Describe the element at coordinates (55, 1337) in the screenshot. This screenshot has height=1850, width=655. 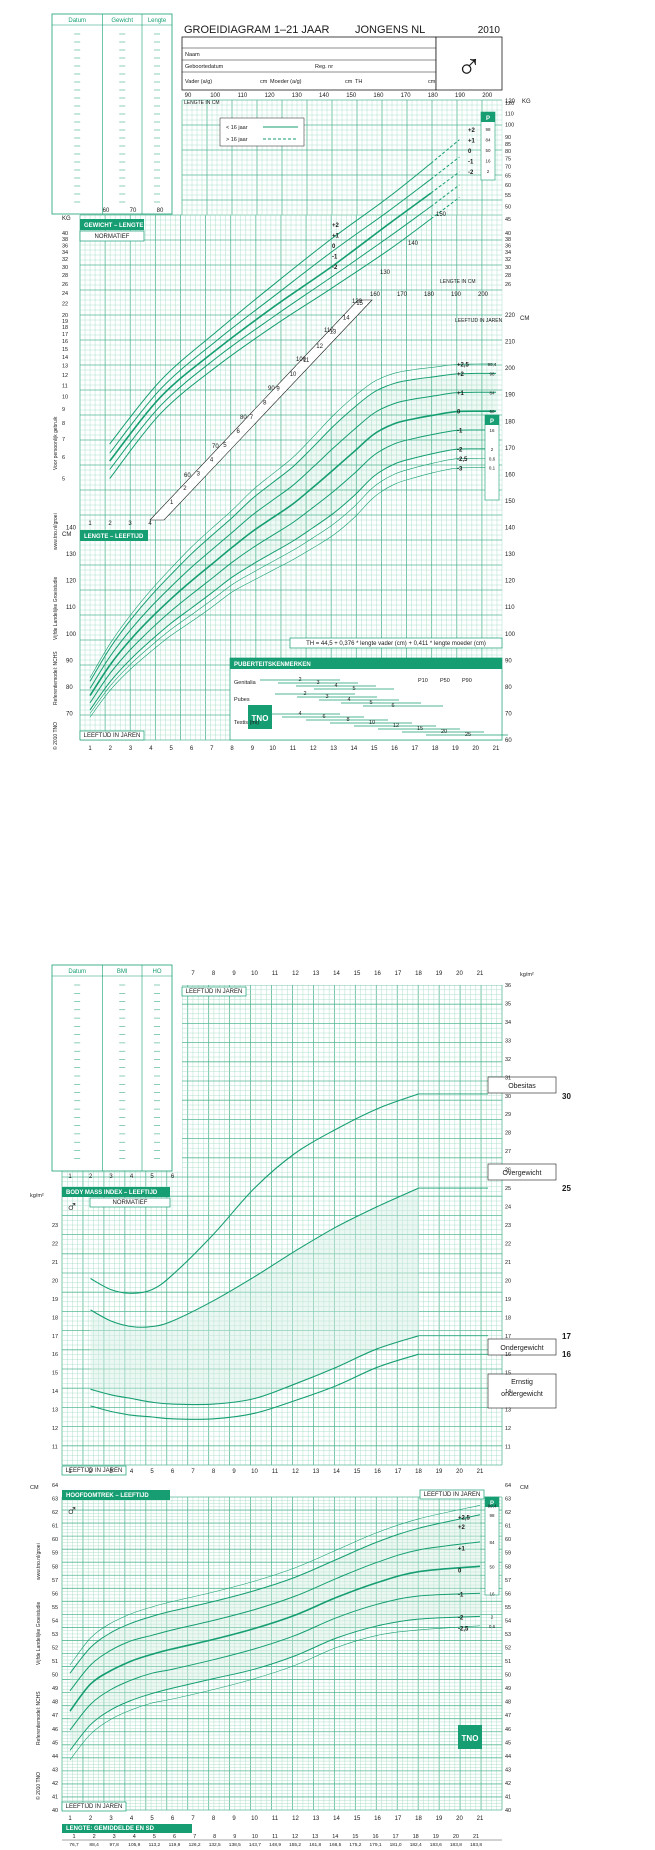
I see `tick-label-bmi-left: 17` at that location.